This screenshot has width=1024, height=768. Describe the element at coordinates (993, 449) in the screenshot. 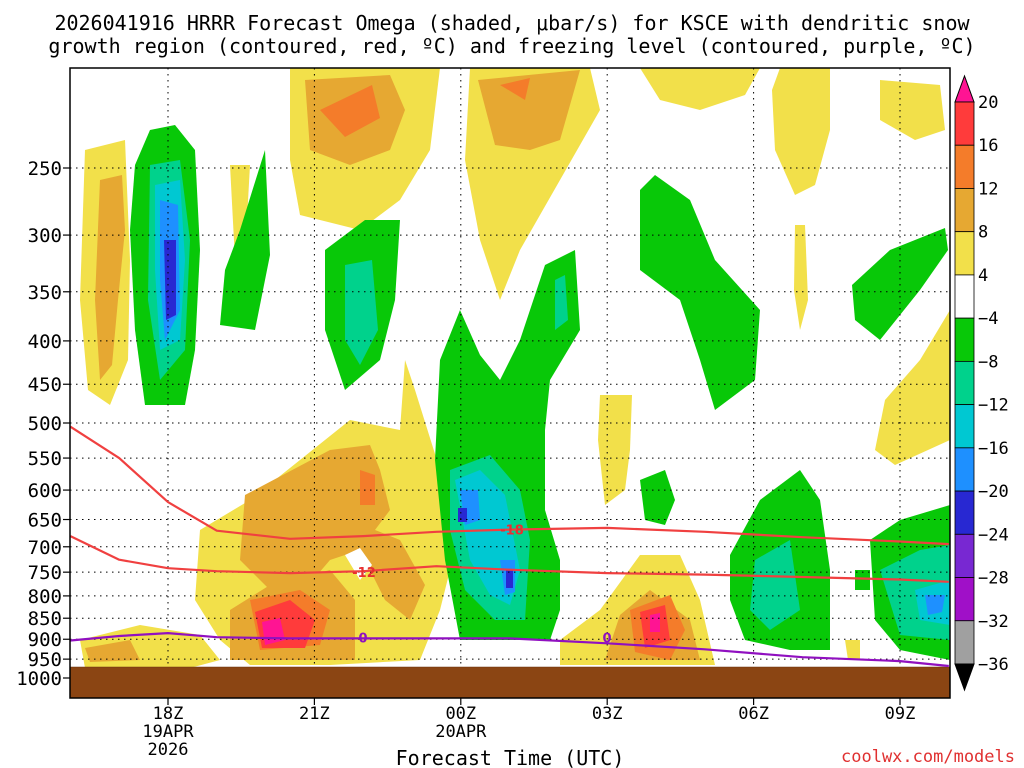

I see `colorbar-label-8: −16` at that location.